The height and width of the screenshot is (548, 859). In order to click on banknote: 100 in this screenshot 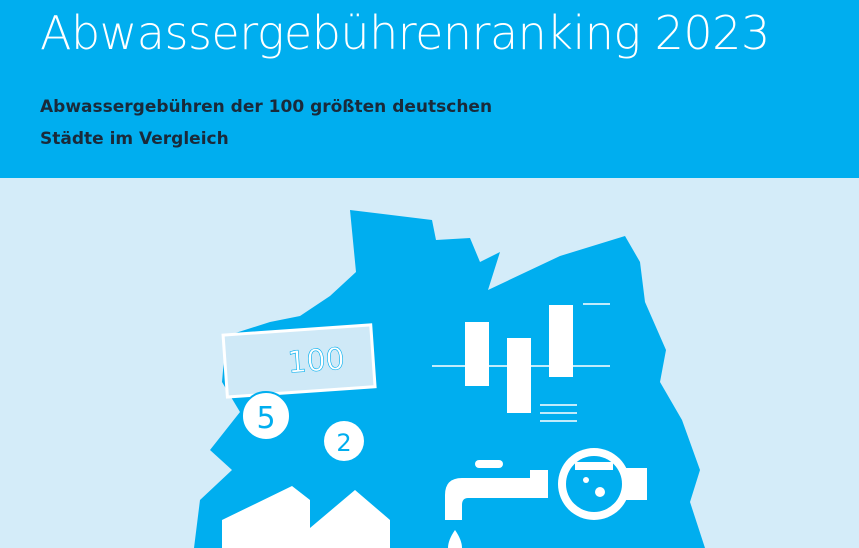, I will do `click(299, 361)`.